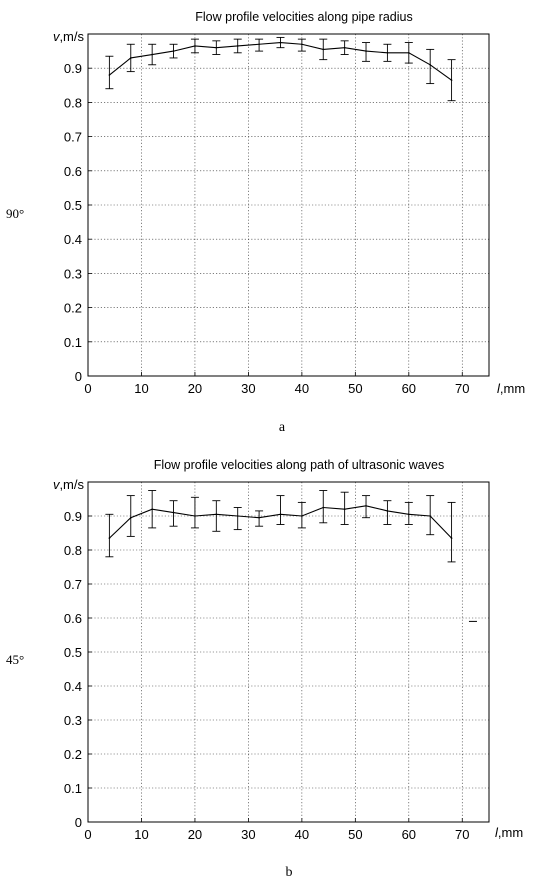 The height and width of the screenshot is (883, 533). Describe the element at coordinates (73, 308) in the screenshot. I see `y-tick-label: 0.2` at that location.